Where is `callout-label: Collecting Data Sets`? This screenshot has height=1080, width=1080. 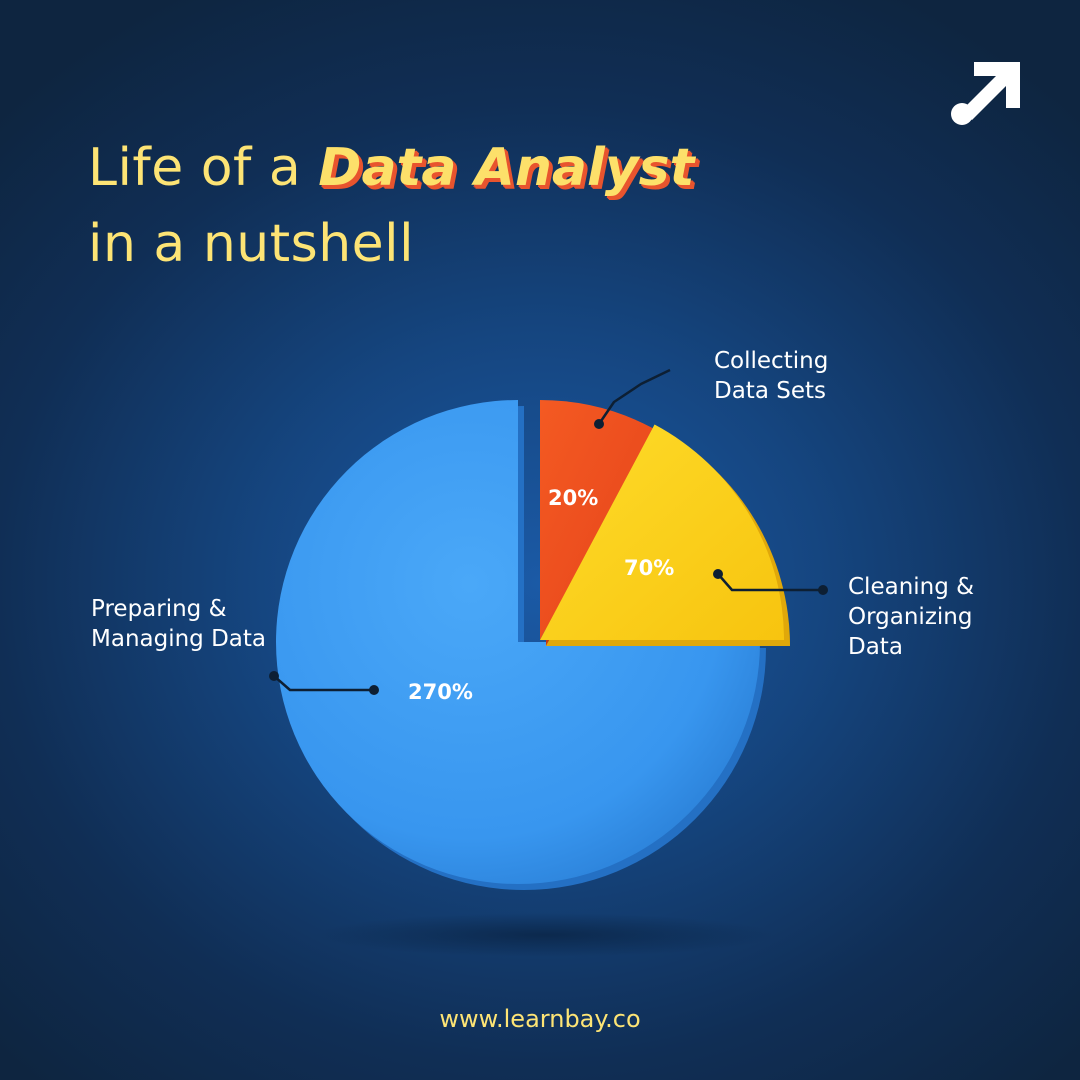
callout-label: Collecting Data Sets is located at coordinates (771, 376).